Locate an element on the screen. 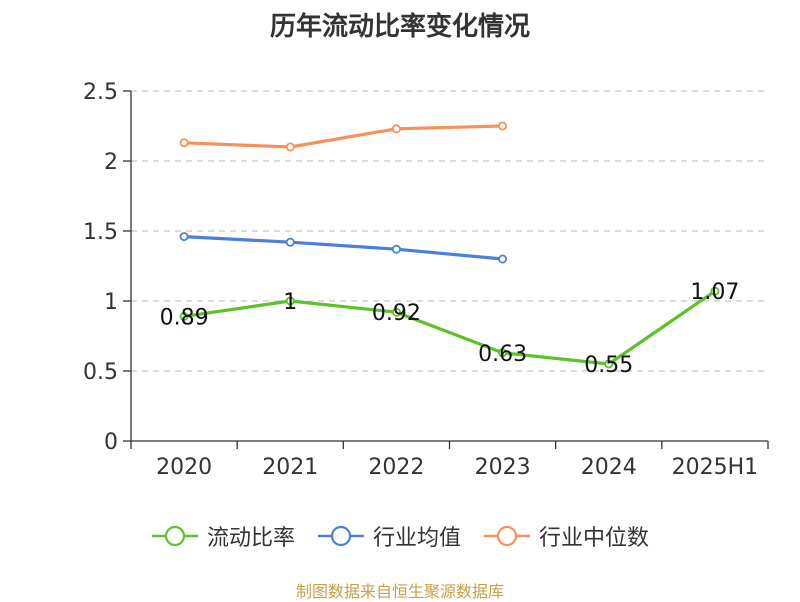  data-label: 1.07 is located at coordinates (714, 292).